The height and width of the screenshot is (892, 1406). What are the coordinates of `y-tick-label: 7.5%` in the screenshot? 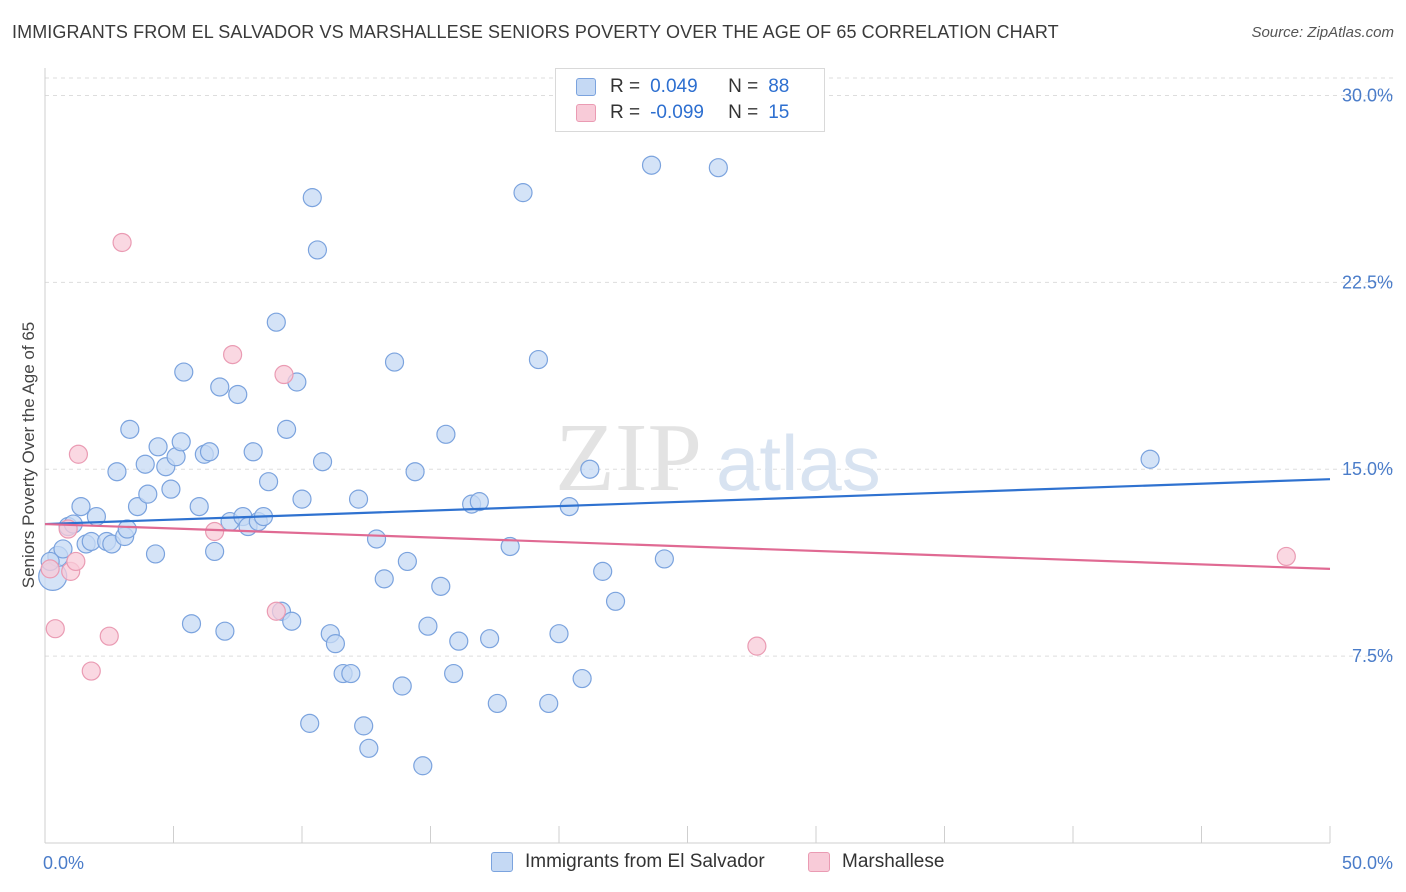 It's located at (1372, 656).